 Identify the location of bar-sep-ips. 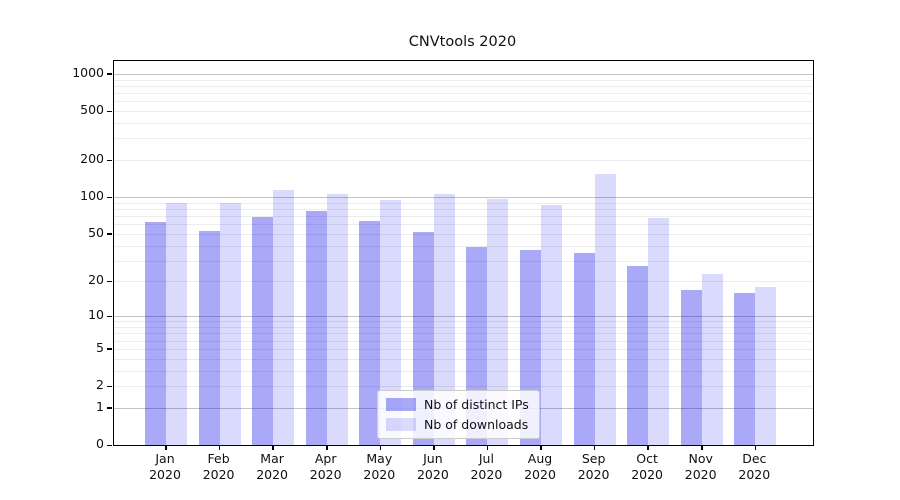
(584, 348).